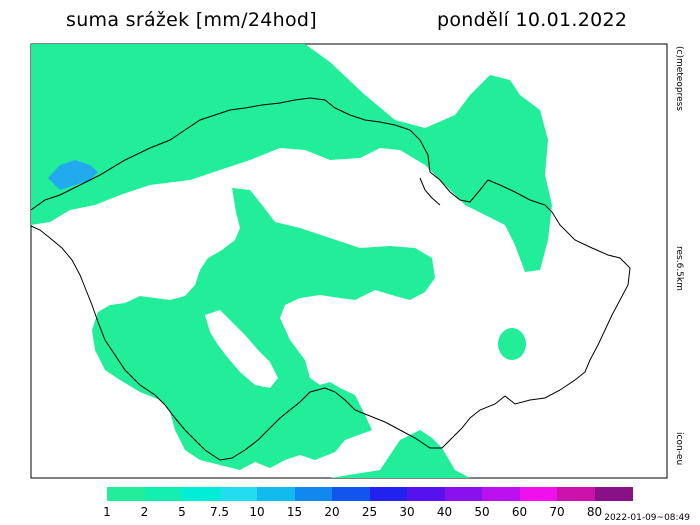 Image resolution: width=700 pixels, height=525 pixels. What do you see at coordinates (400, 454) in the screenshot?
I see `precip-area-south` at bounding box center [400, 454].